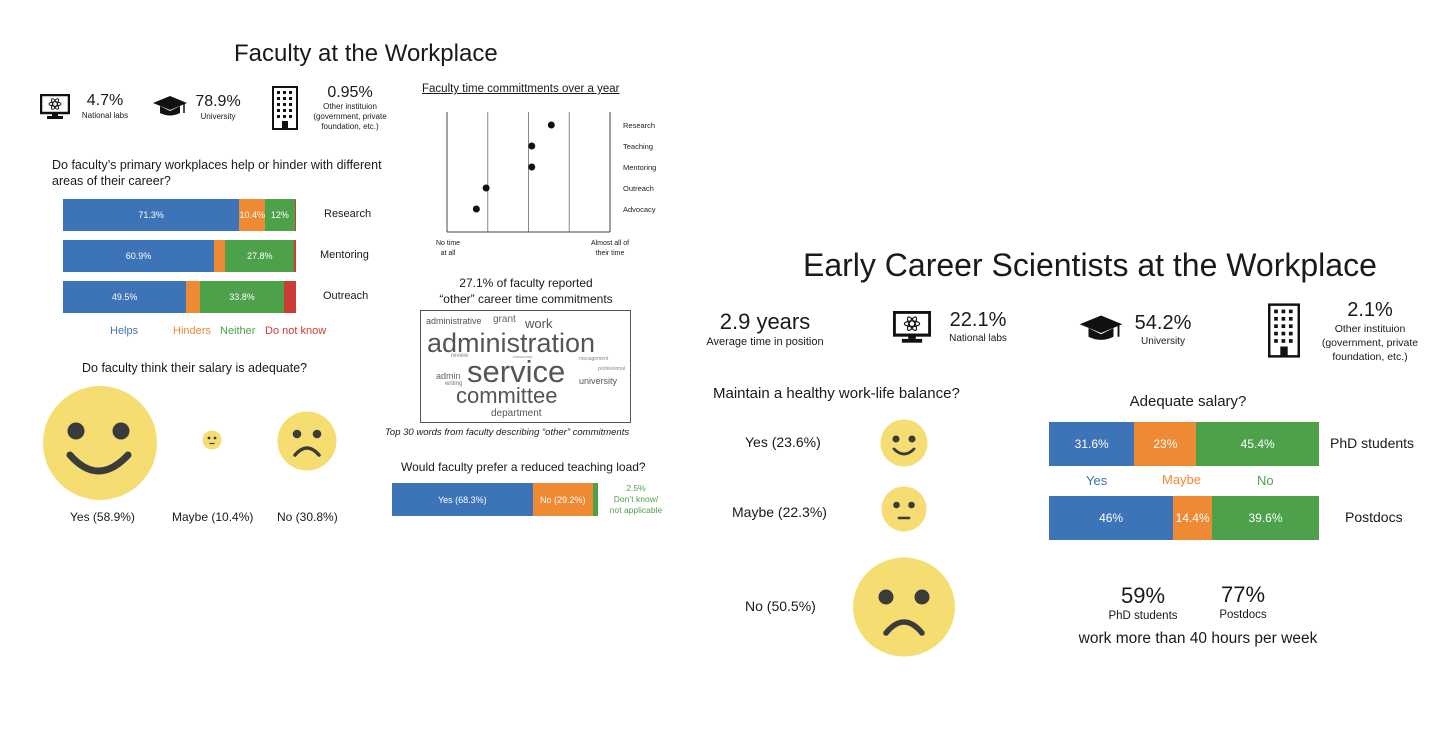 This screenshot has height=744, width=1452. I want to click on help-question-line-2: areas of their career?, so click(111, 181).